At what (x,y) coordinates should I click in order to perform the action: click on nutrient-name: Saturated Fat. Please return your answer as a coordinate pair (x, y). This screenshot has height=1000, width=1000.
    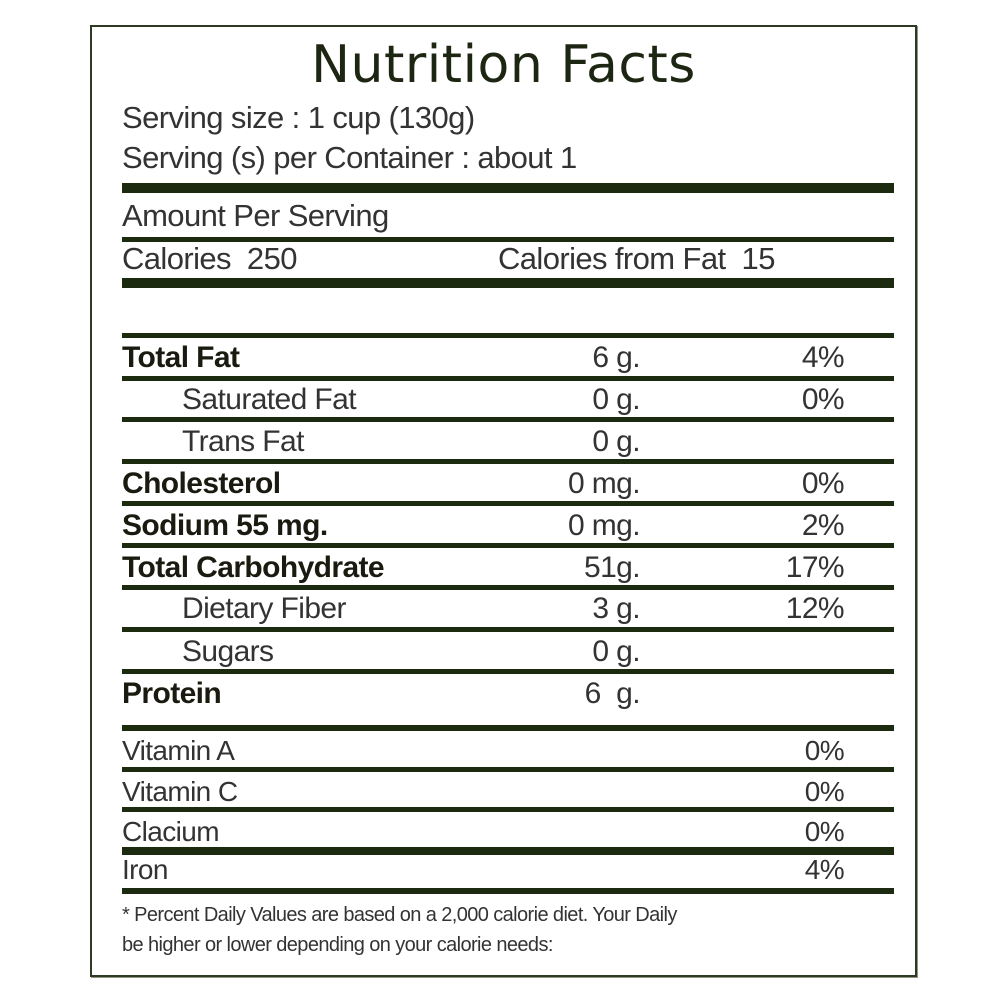
    Looking at the image, I should click on (269, 399).